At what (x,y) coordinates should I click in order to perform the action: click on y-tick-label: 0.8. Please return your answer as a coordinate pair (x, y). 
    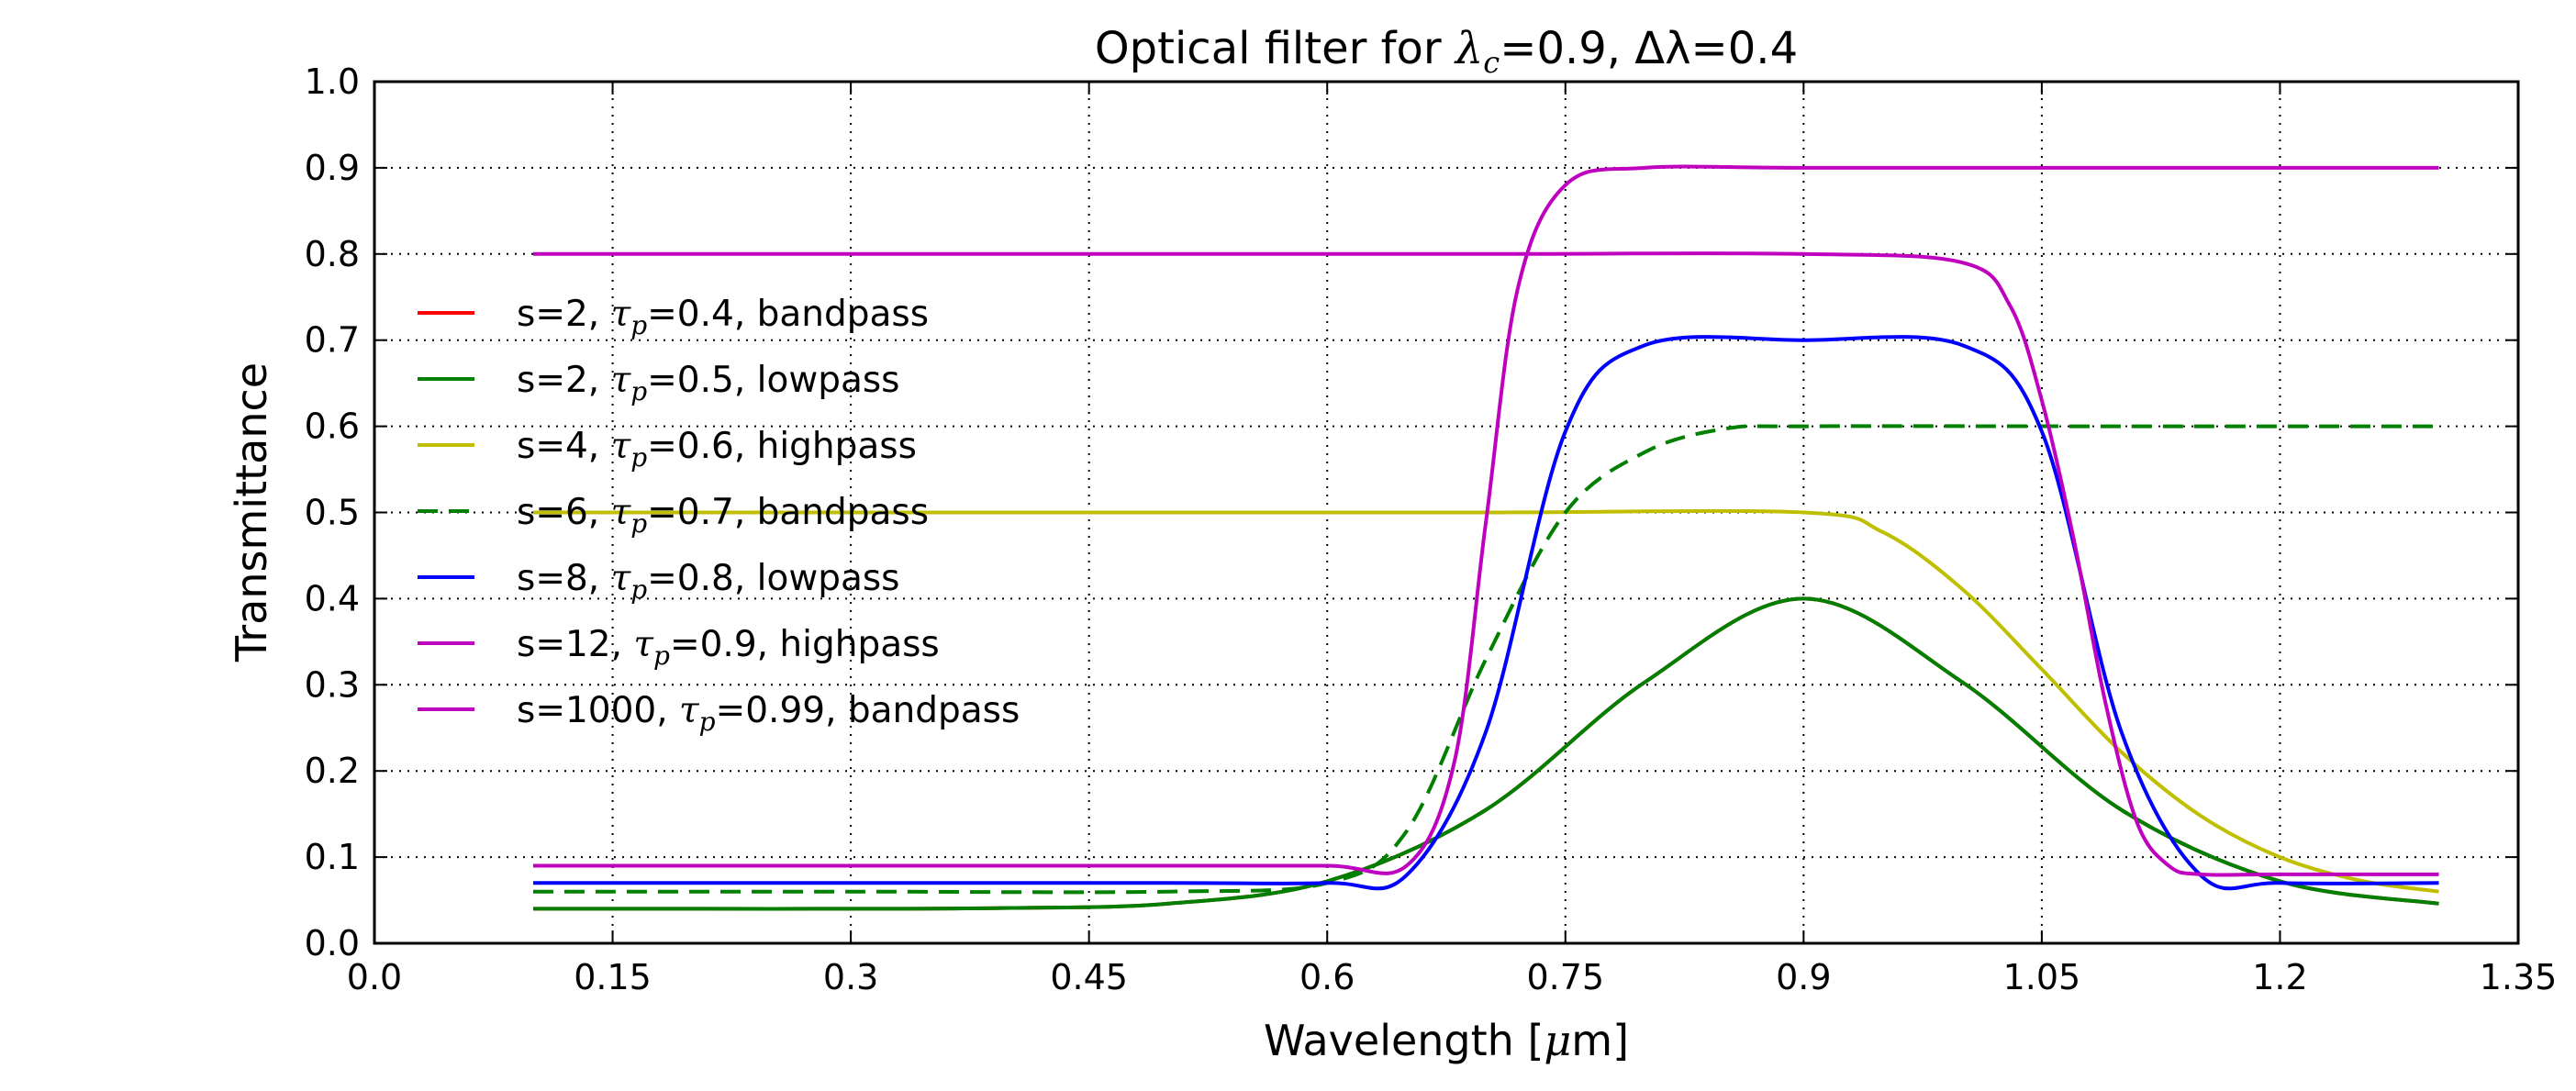
    Looking at the image, I should click on (332, 254).